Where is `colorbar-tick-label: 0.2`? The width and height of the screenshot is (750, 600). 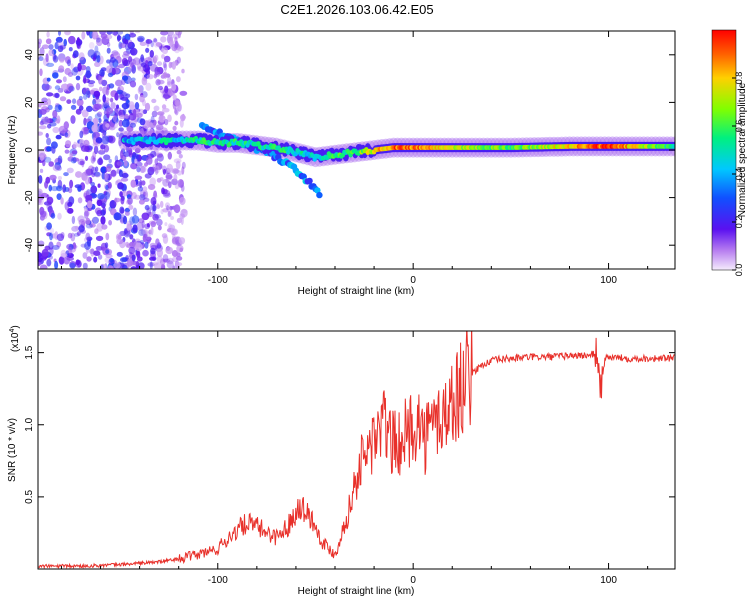 colorbar-tick-label: 0.2 is located at coordinates (739, 222).